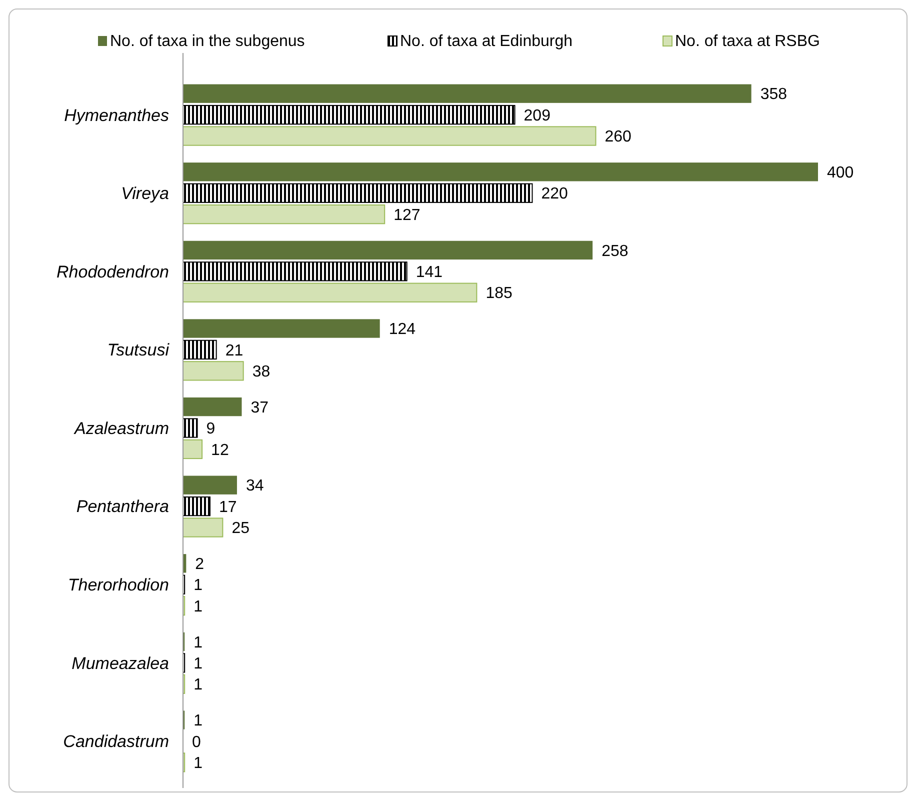 The width and height of the screenshot is (918, 801). I want to click on data-label: 258, so click(615, 251).